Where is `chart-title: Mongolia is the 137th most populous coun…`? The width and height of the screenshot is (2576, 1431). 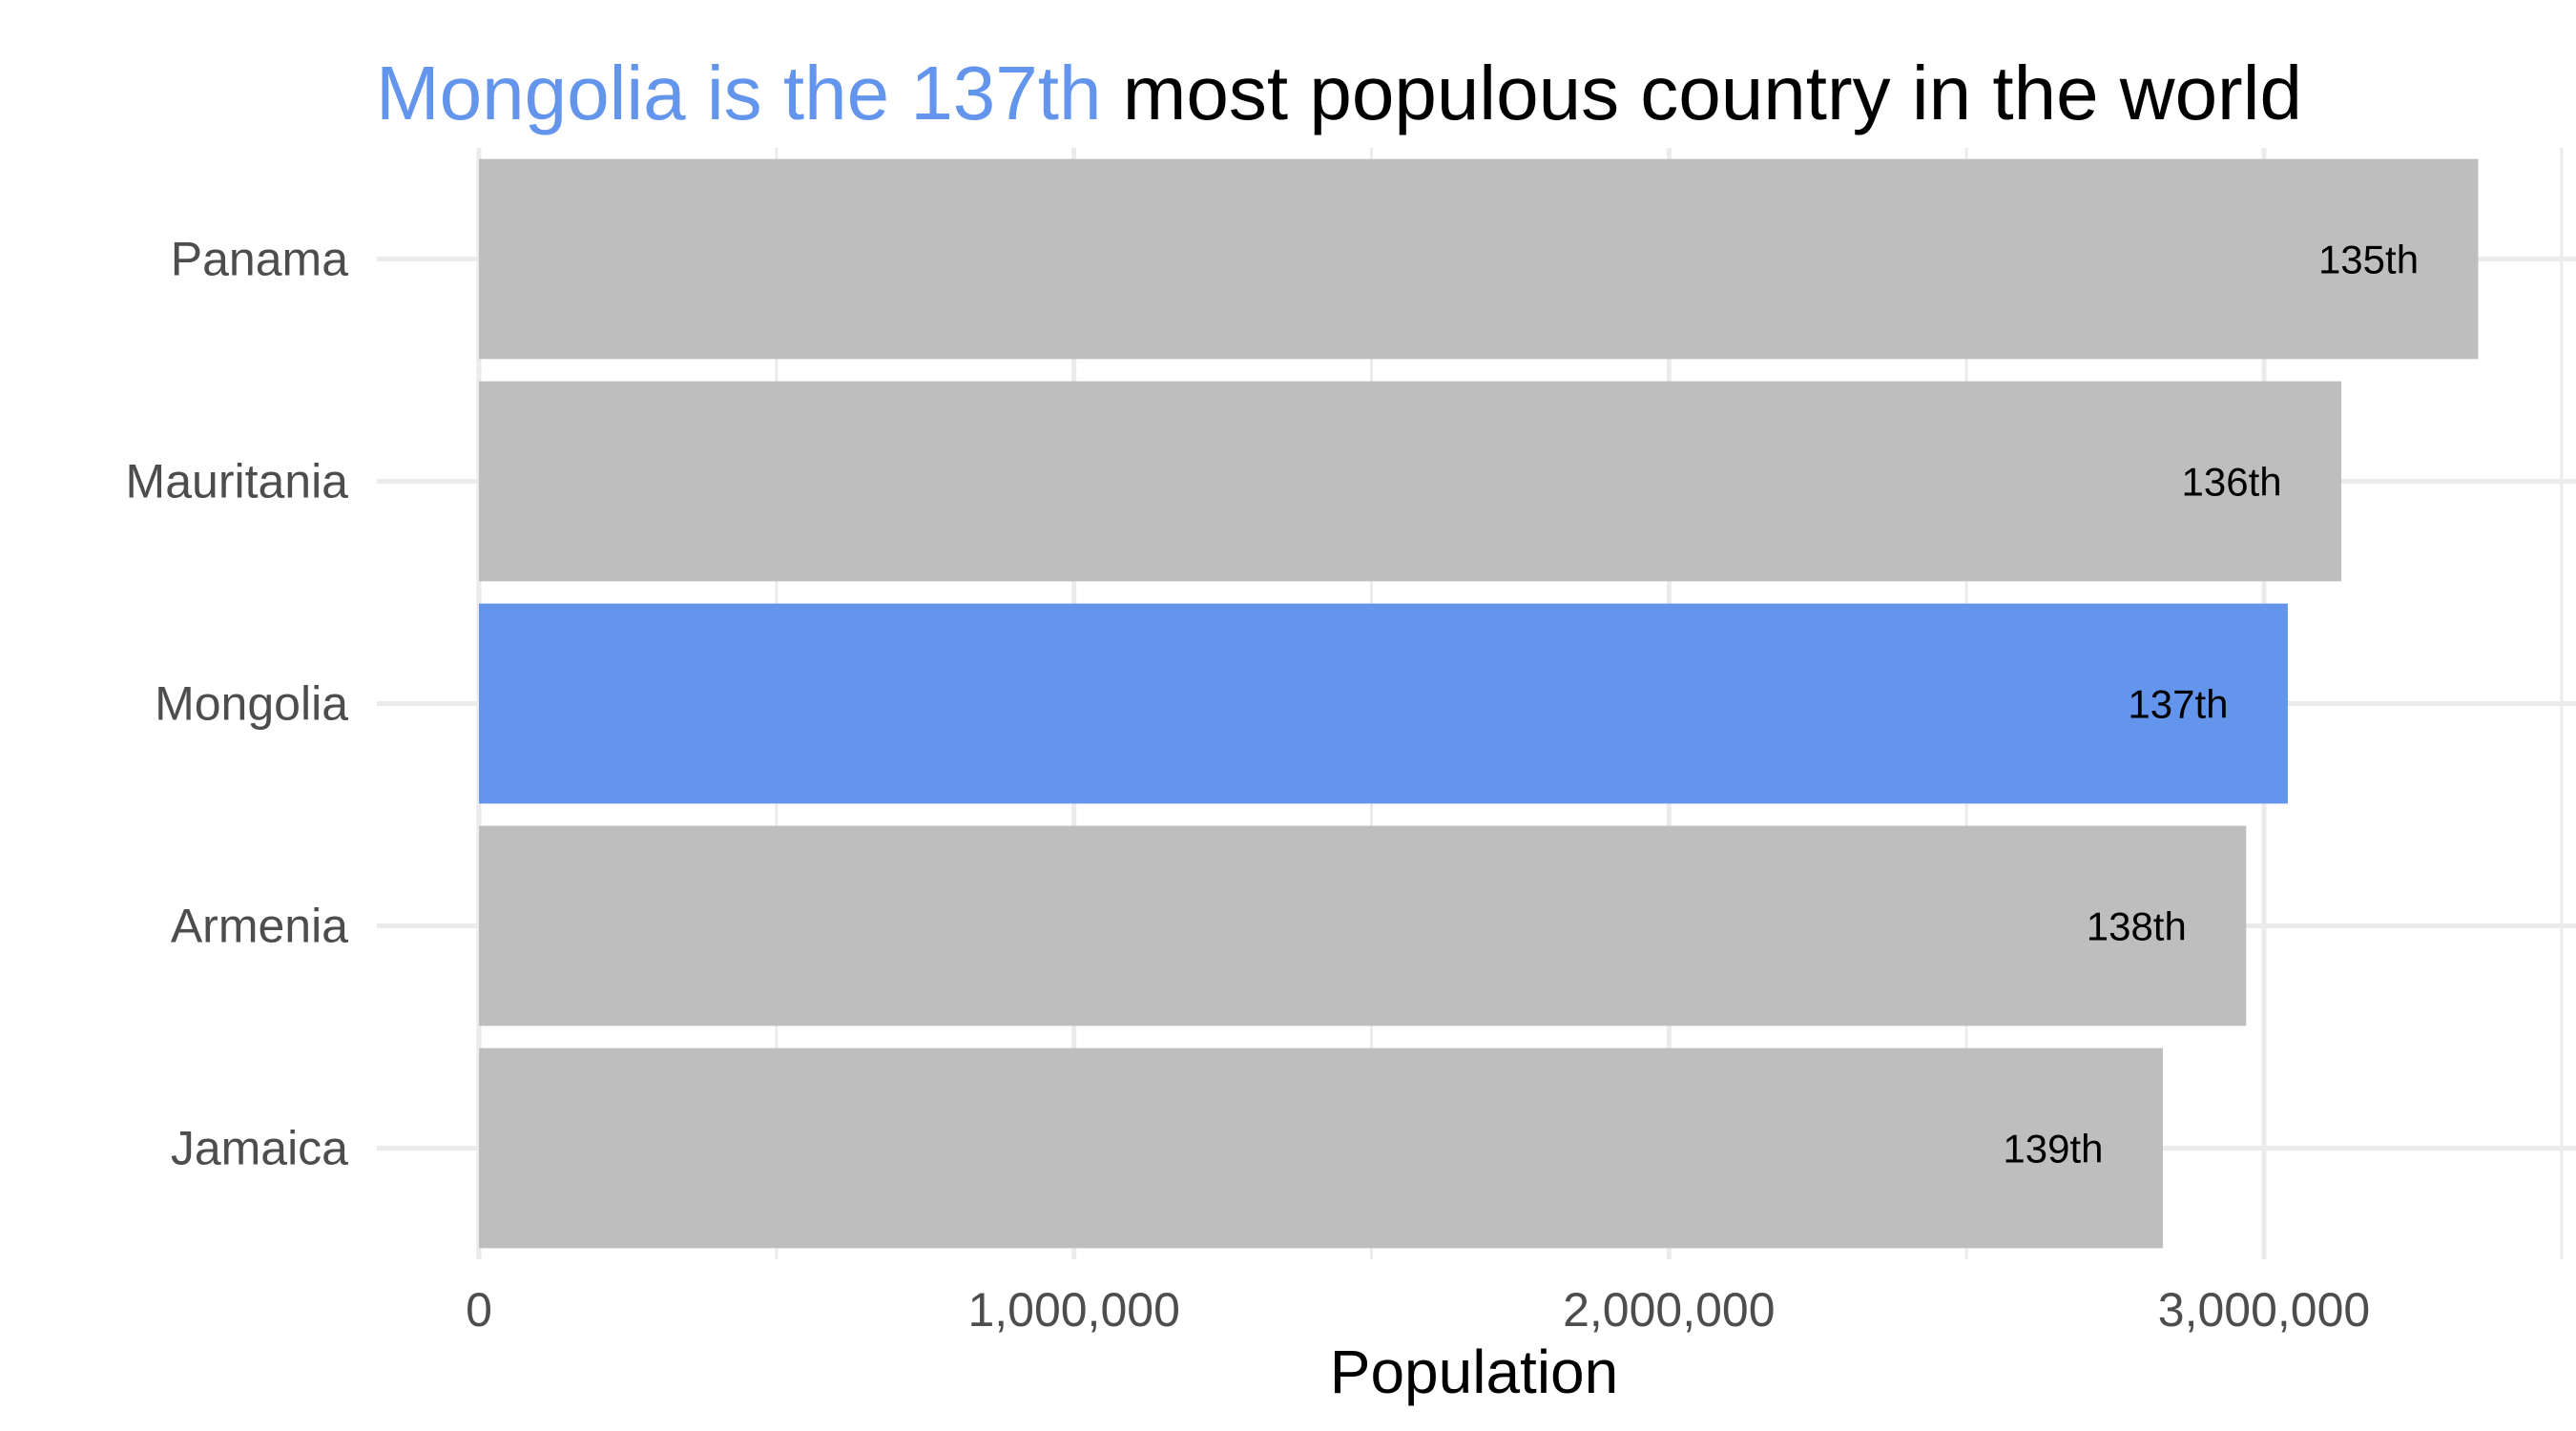 chart-title: Mongolia is the 137th most populous coun… is located at coordinates (1339, 93).